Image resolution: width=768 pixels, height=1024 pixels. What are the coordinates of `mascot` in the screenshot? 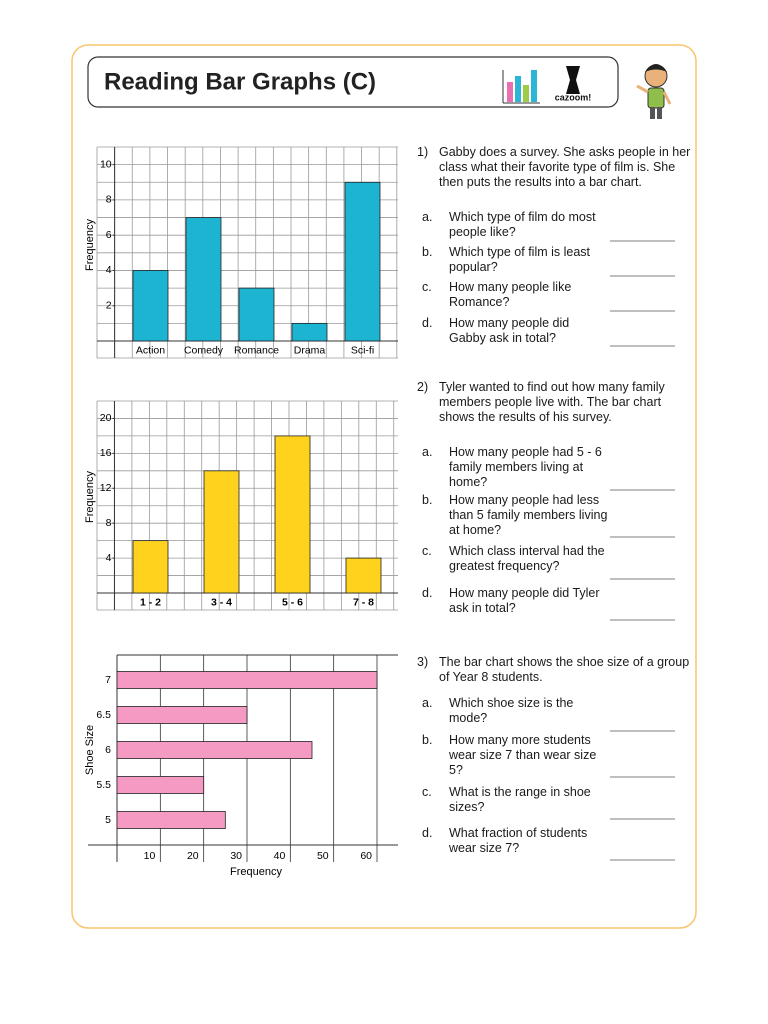 It's located at (654, 91).